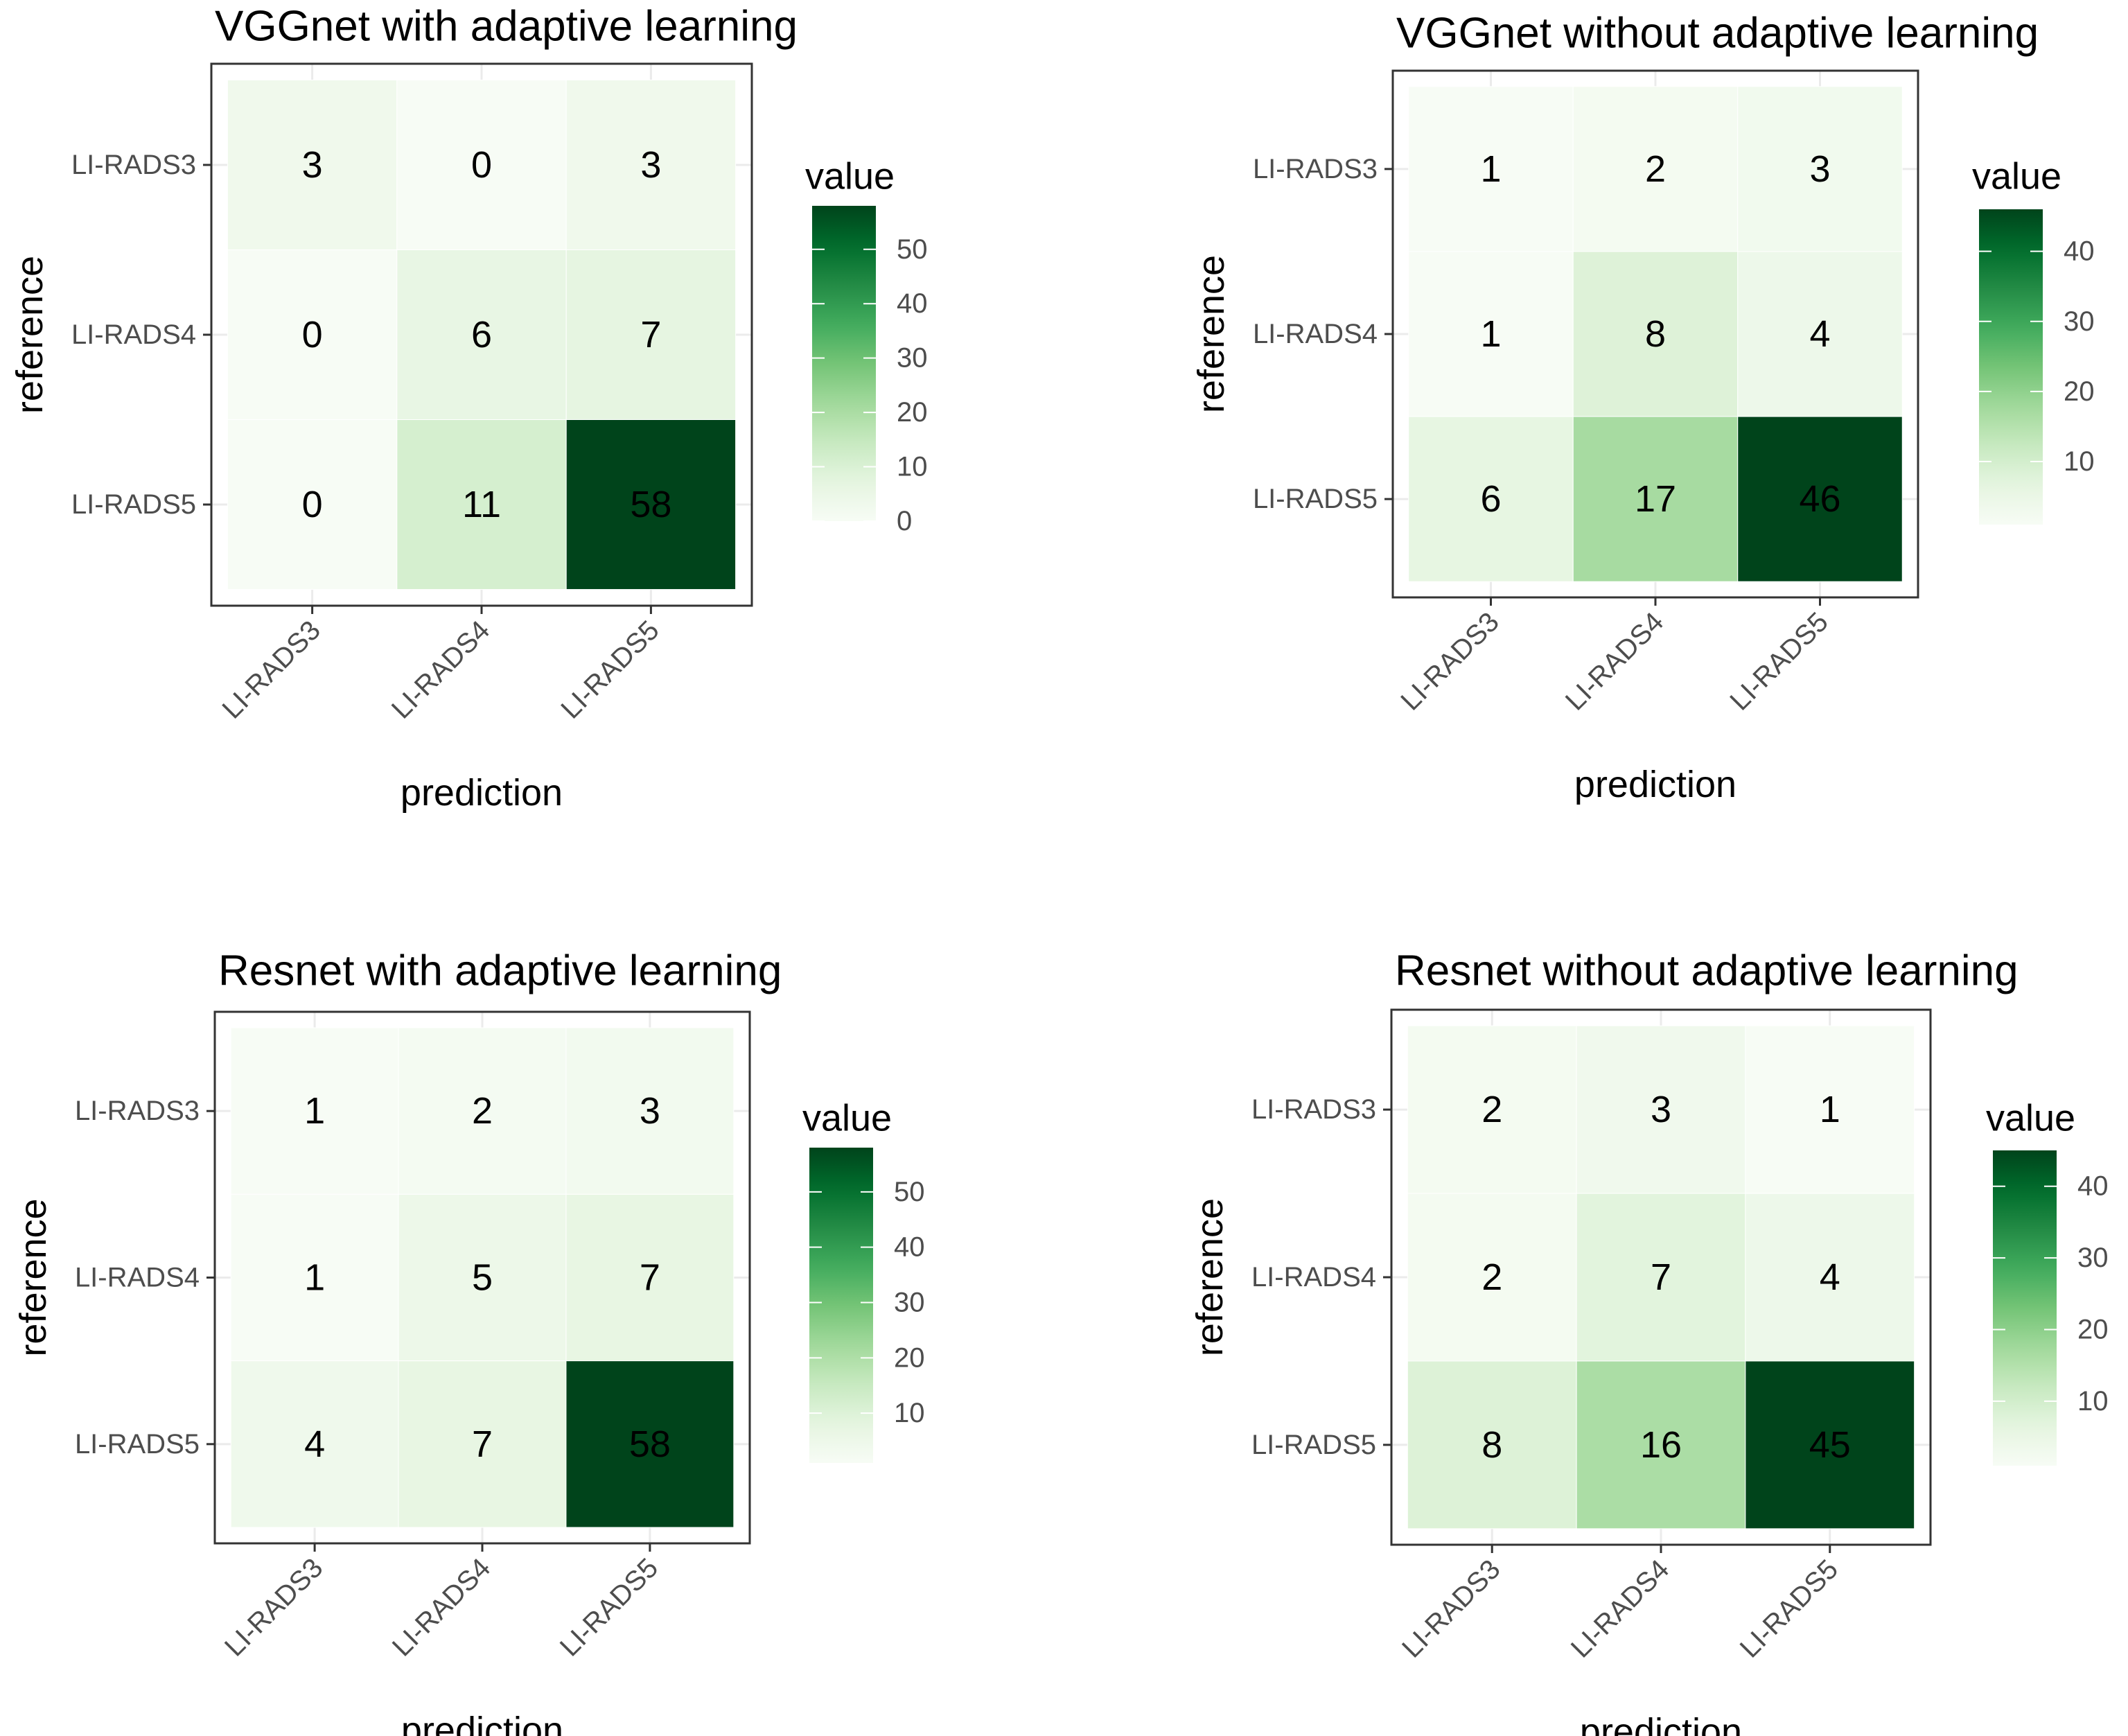  Describe the element at coordinates (133, 165) in the screenshot. I see `y-tick-label: LI-RADS3` at that location.